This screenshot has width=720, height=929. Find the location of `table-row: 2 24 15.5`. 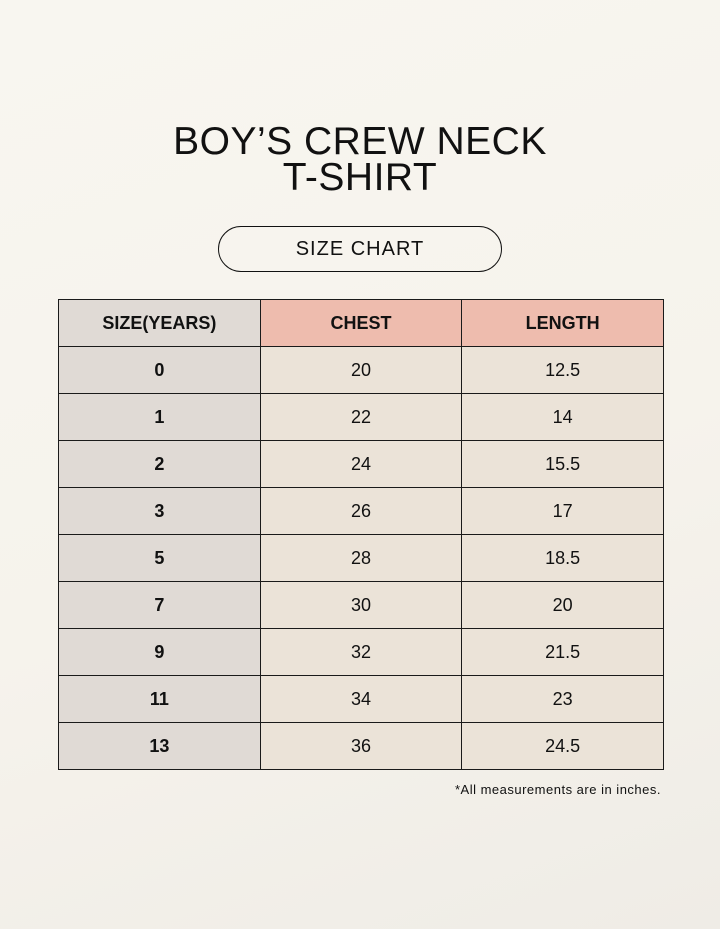

table-row: 2 24 15.5 is located at coordinates (361, 464).